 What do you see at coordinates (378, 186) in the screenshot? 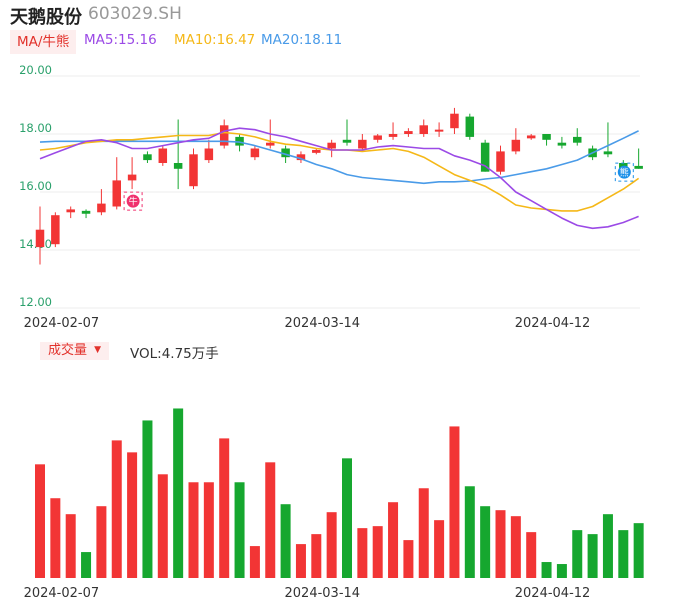
I see `signal-markers: 牛熊` at bounding box center [378, 186].